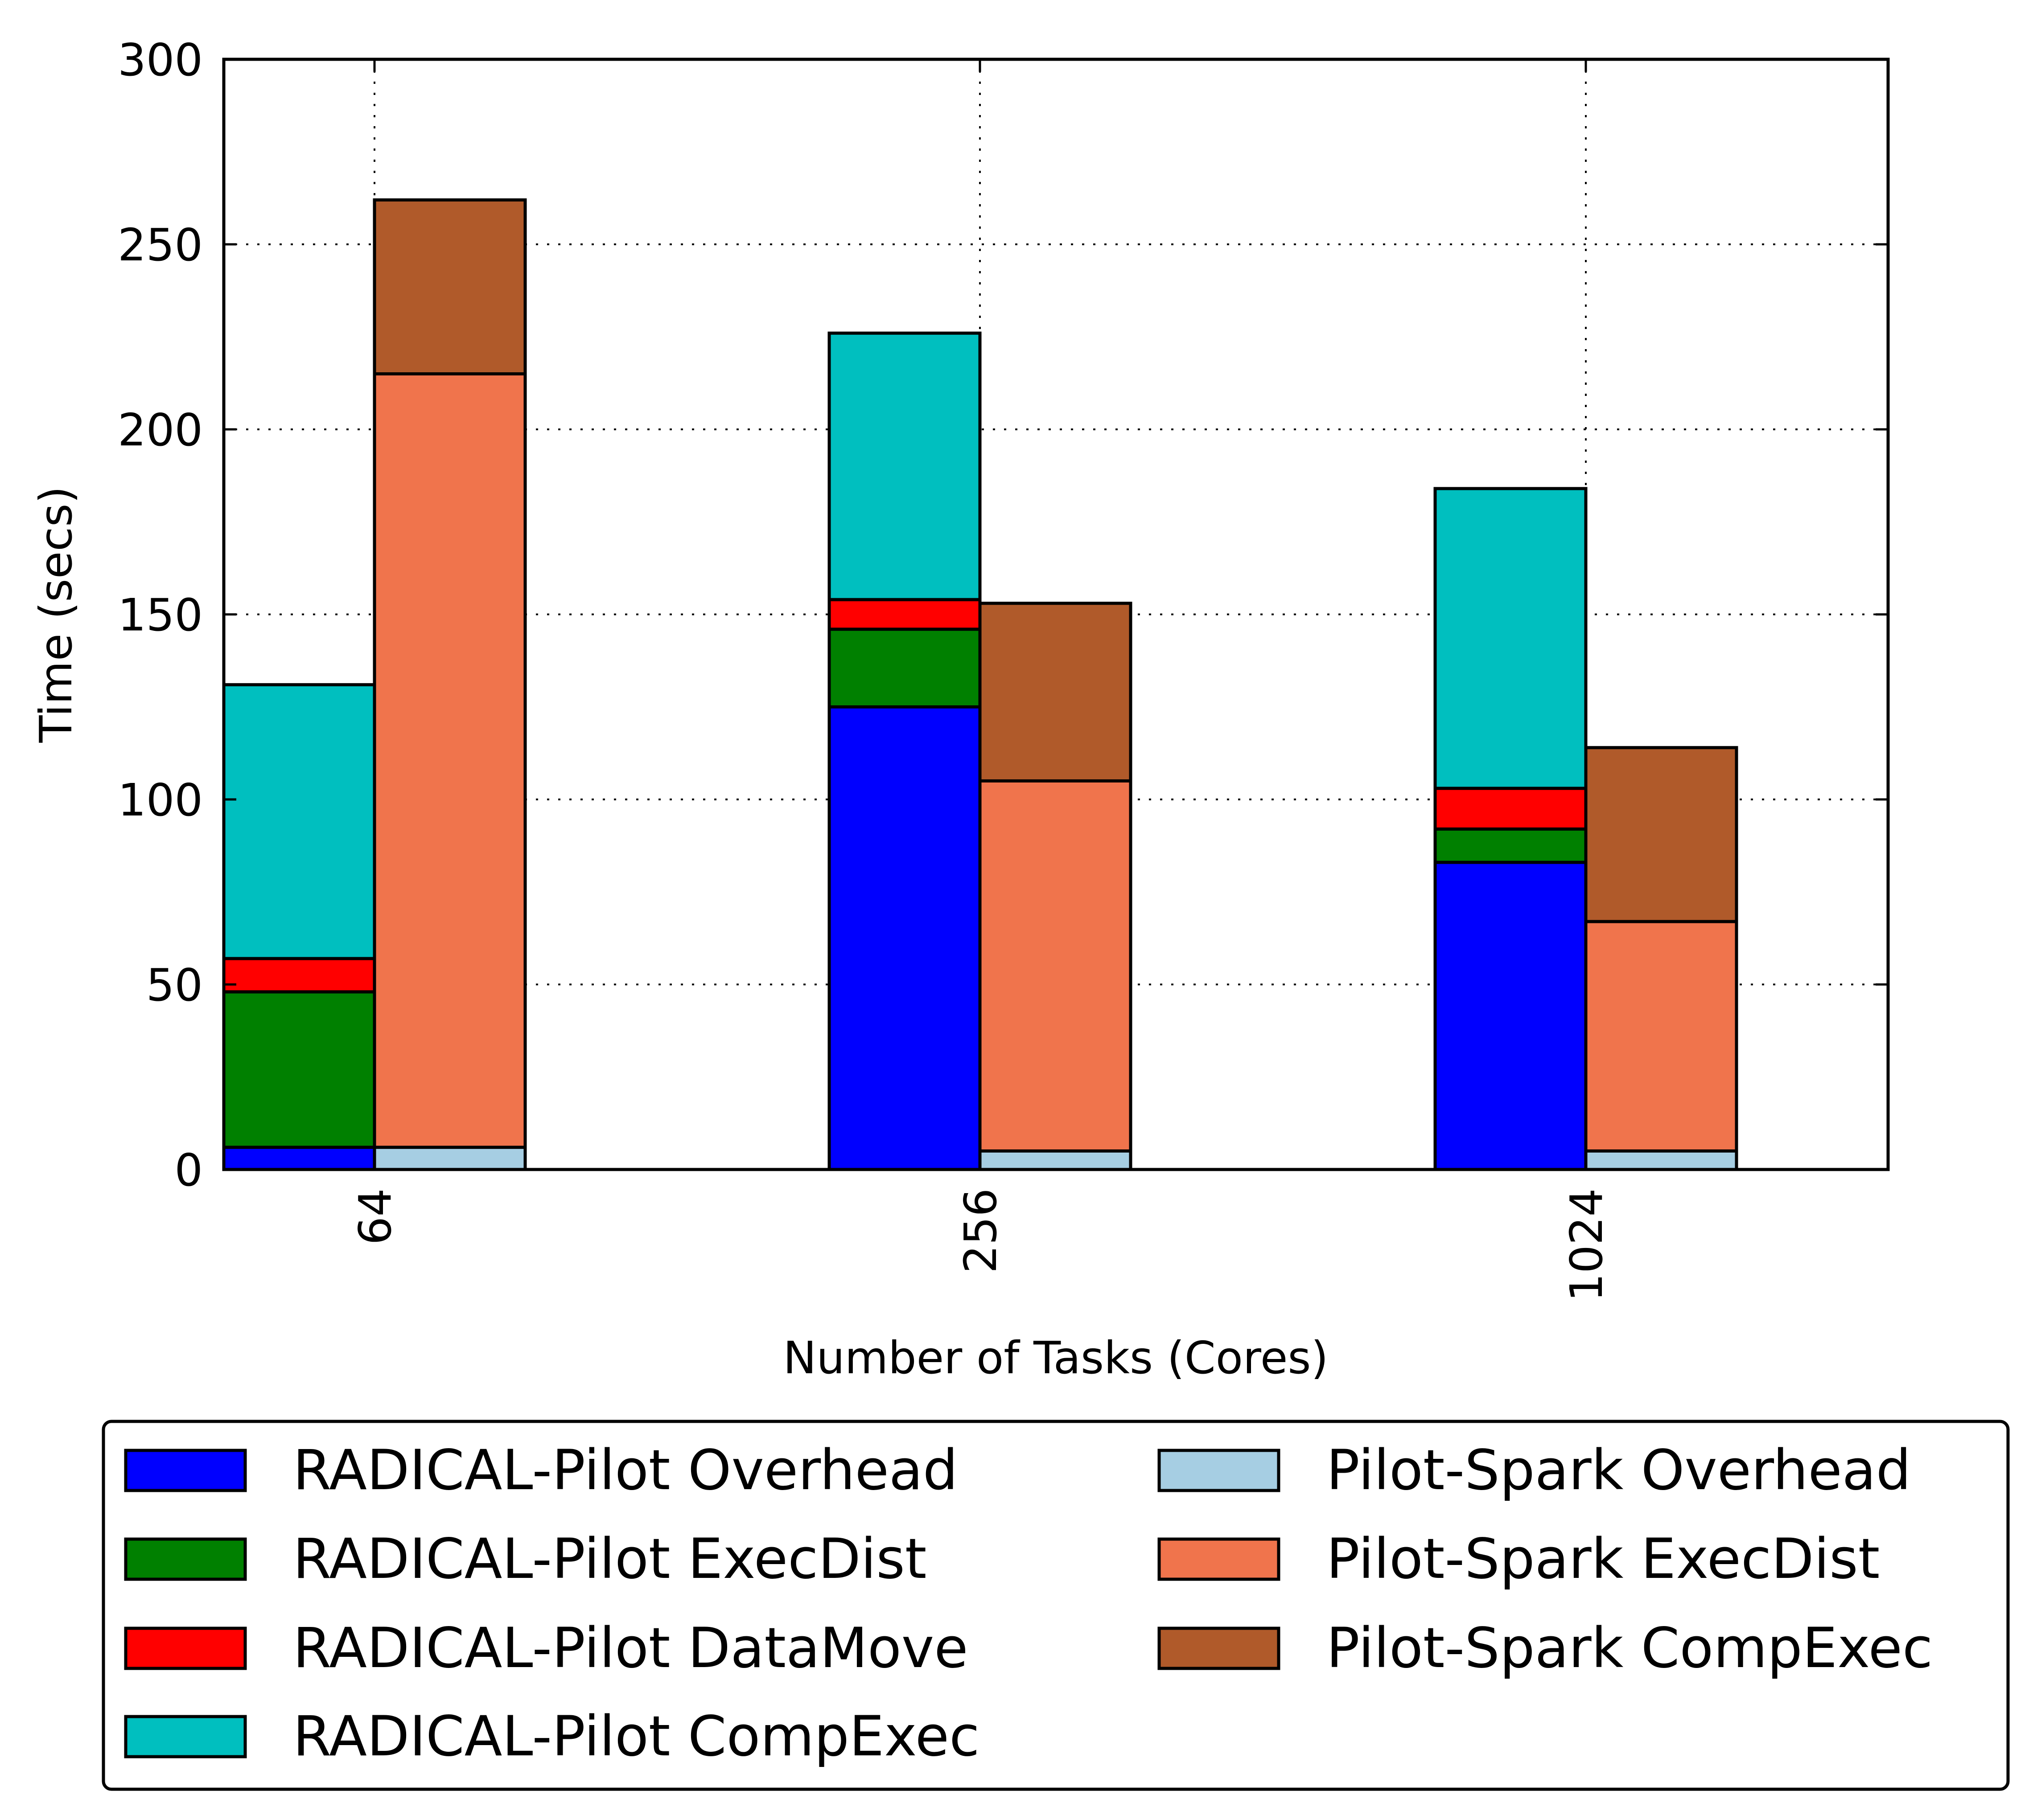 This screenshot has height=1820, width=2037. I want to click on x-tick-labels: 64 256 1024, so click(981, 1245).